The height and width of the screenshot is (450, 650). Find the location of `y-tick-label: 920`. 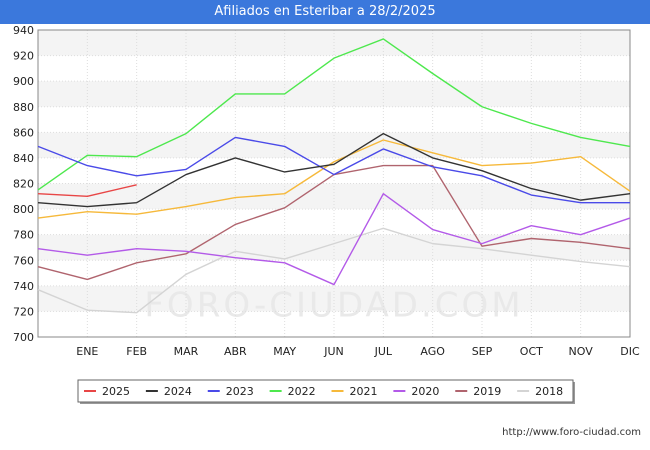

y-tick-label: 920 is located at coordinates (23, 56).